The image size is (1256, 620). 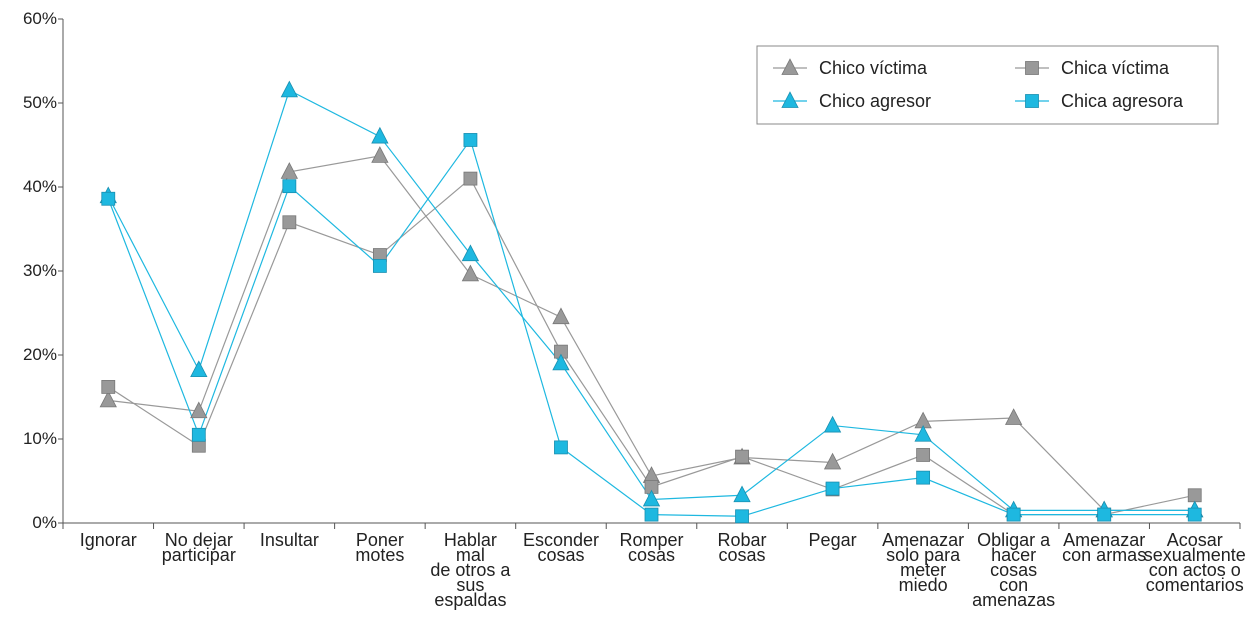 What do you see at coordinates (289, 540) in the screenshot?
I see `x-category-label: Insultar` at bounding box center [289, 540].